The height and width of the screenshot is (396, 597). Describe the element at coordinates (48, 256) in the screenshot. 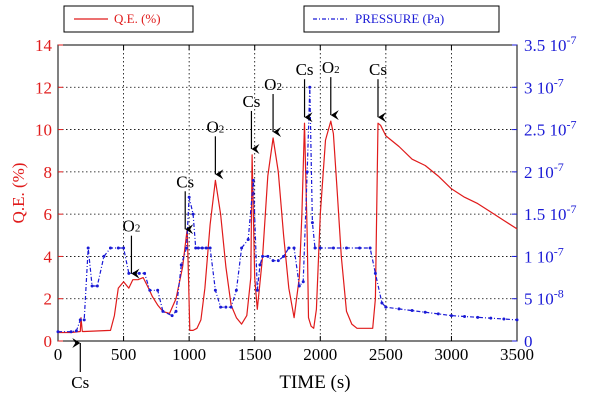

I see `left-tick-label: 4` at that location.